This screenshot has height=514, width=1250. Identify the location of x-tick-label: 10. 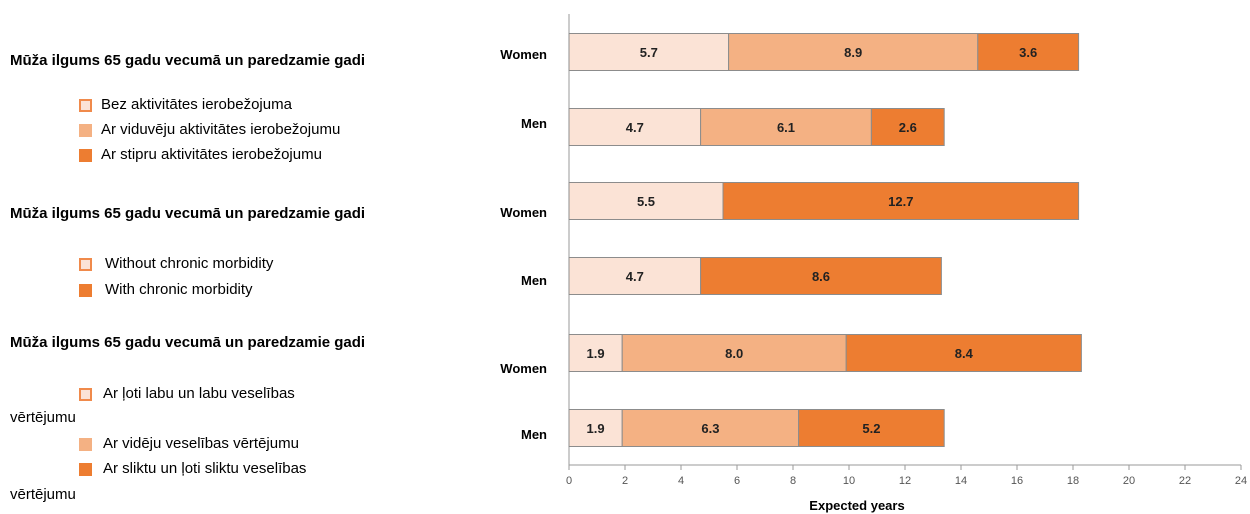
(849, 481).